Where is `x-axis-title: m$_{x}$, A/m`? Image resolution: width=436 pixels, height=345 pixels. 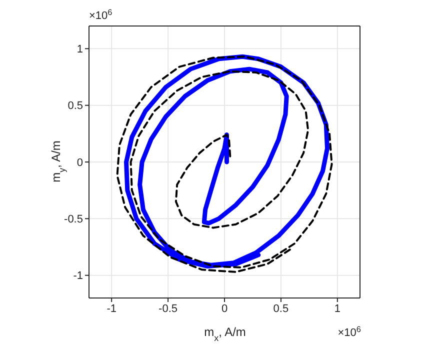
x-axis-title: m$_{x}$, A/m is located at coordinates (225, 334).